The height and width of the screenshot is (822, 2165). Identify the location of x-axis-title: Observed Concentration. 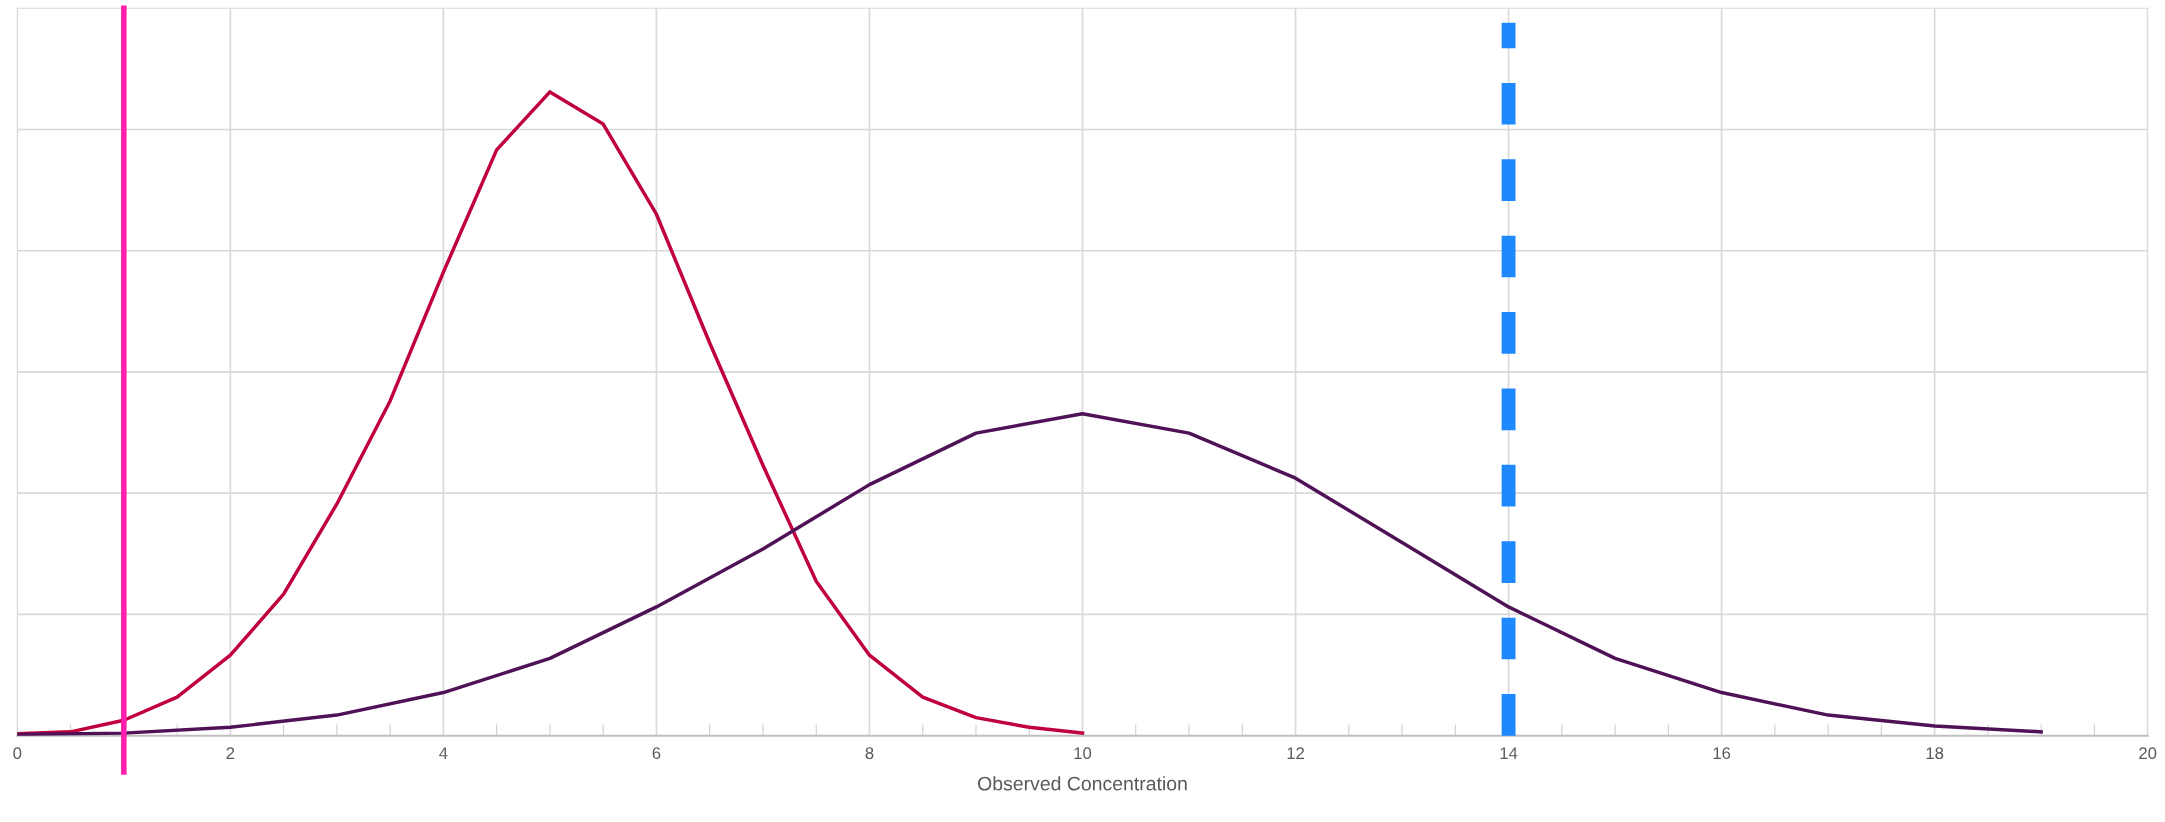
(1082, 783).